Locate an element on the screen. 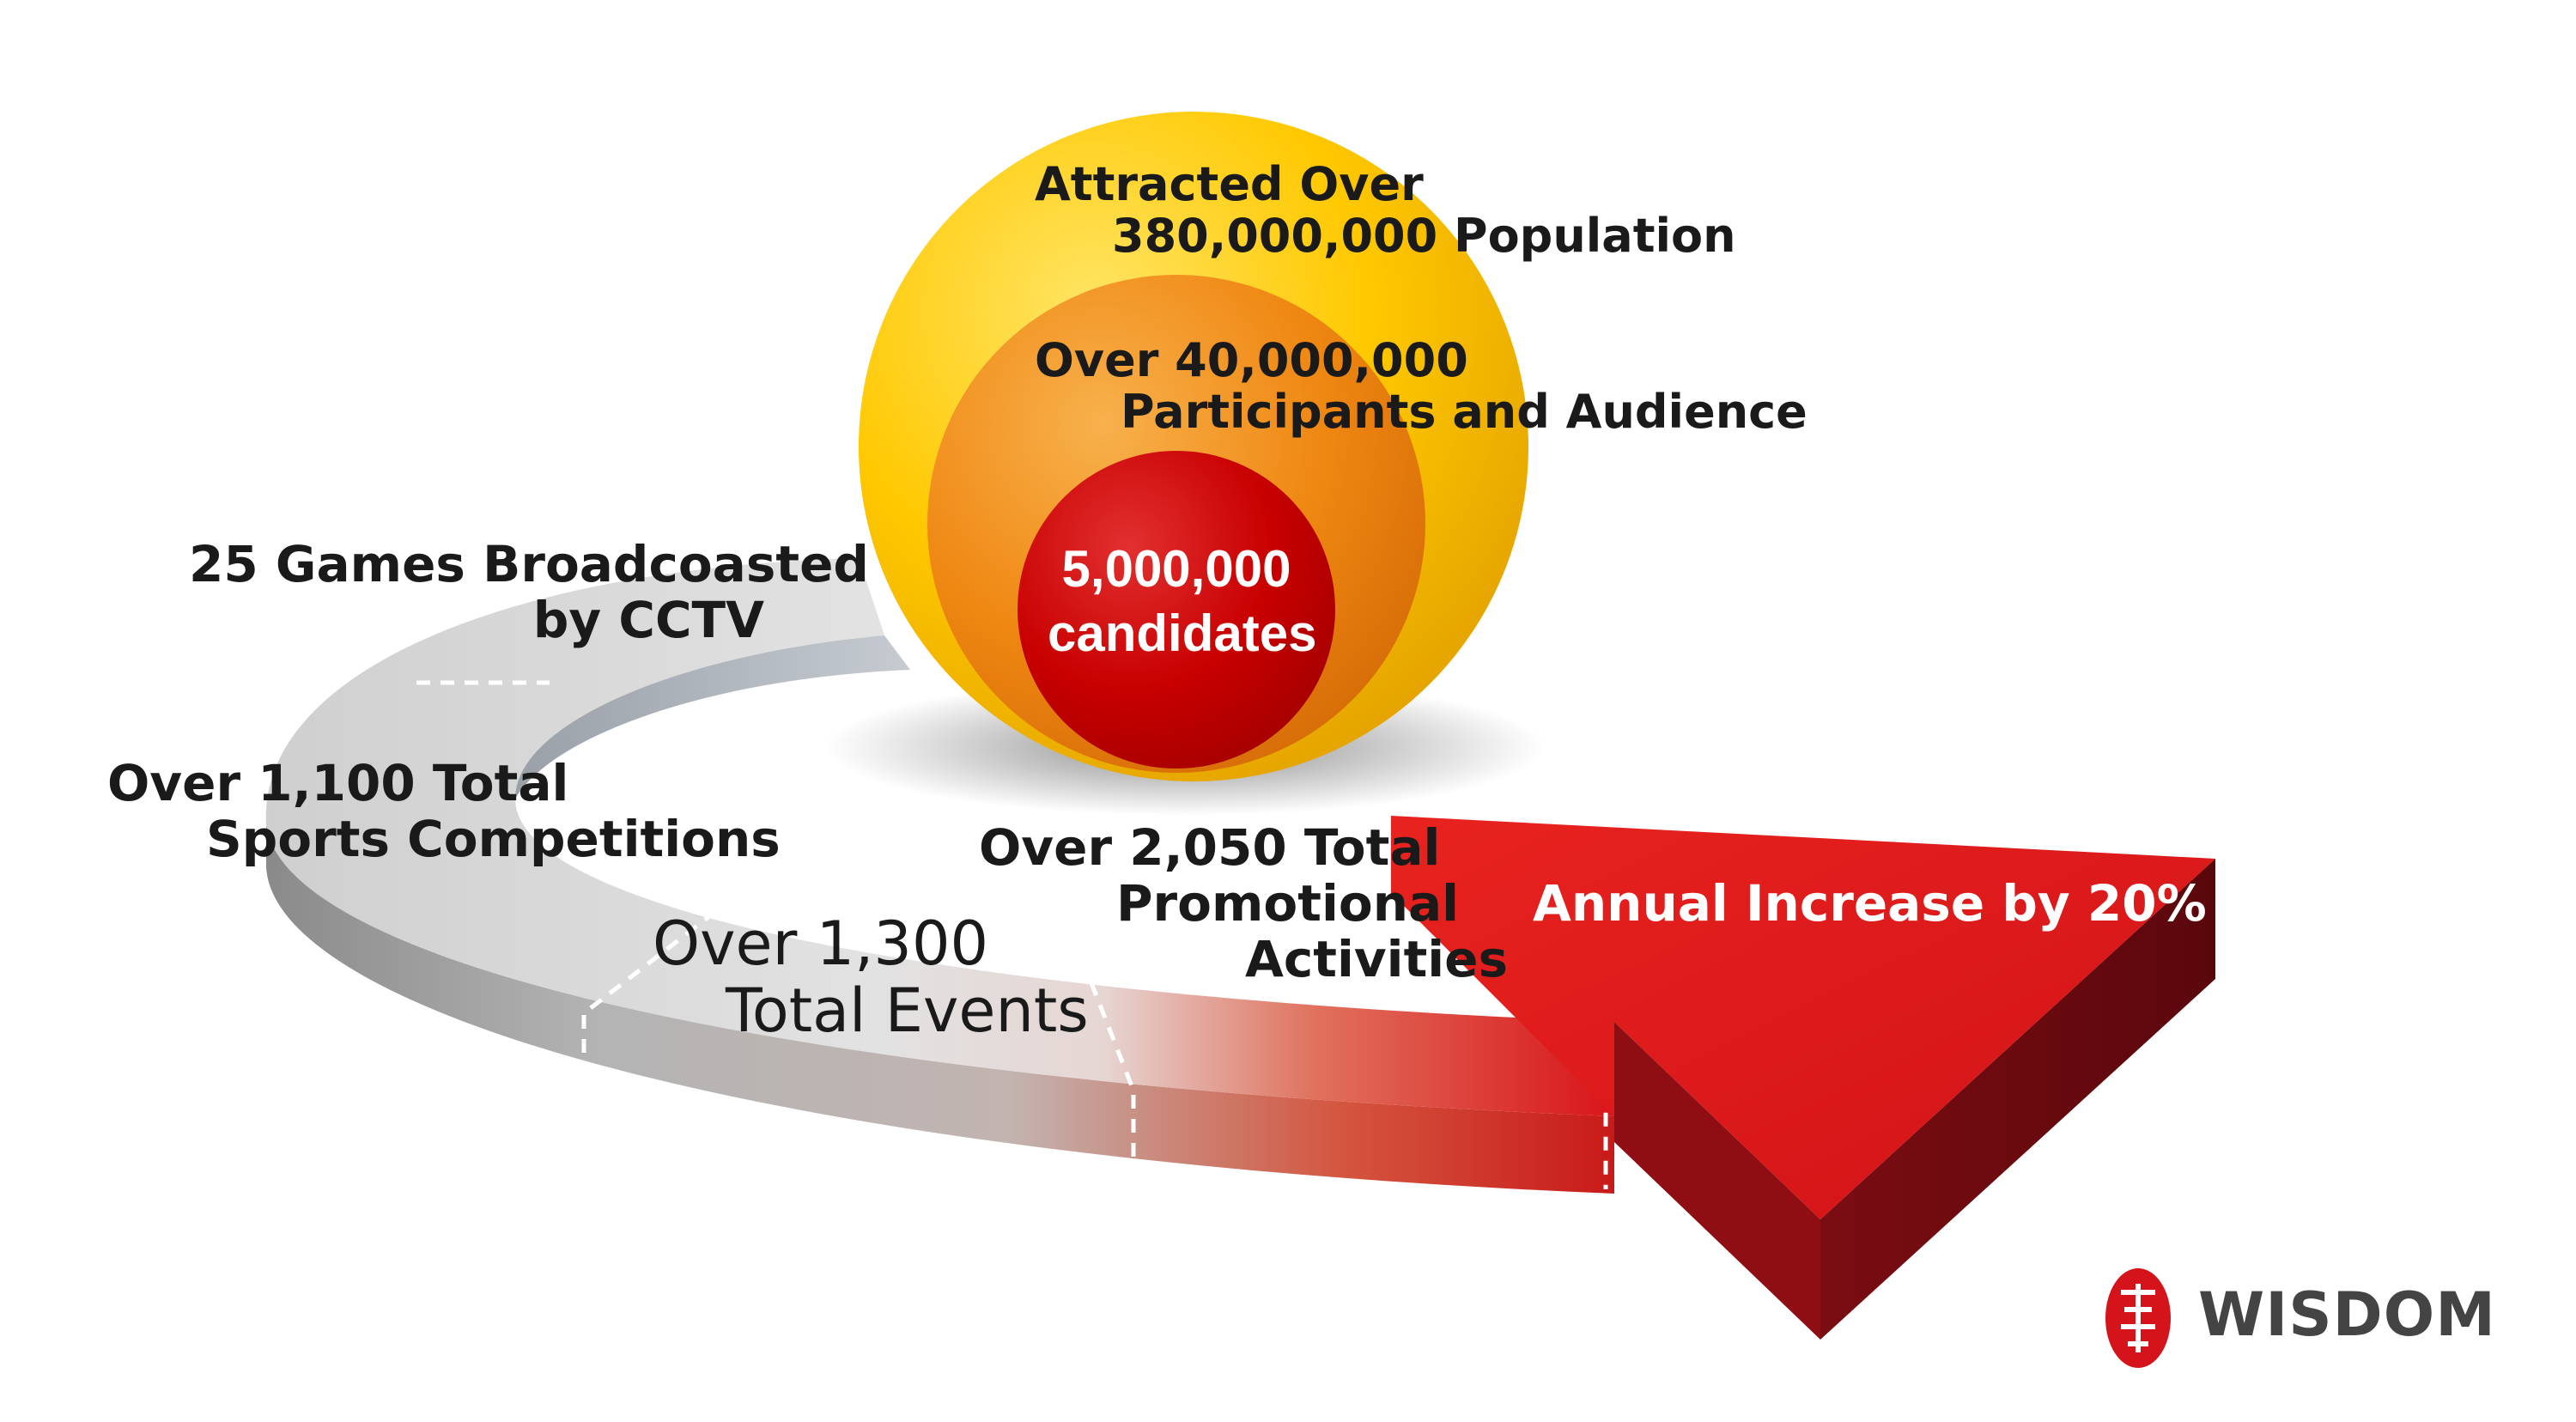 The width and height of the screenshot is (2576, 1422). logo-text: WISDOM is located at coordinates (2347, 1314).